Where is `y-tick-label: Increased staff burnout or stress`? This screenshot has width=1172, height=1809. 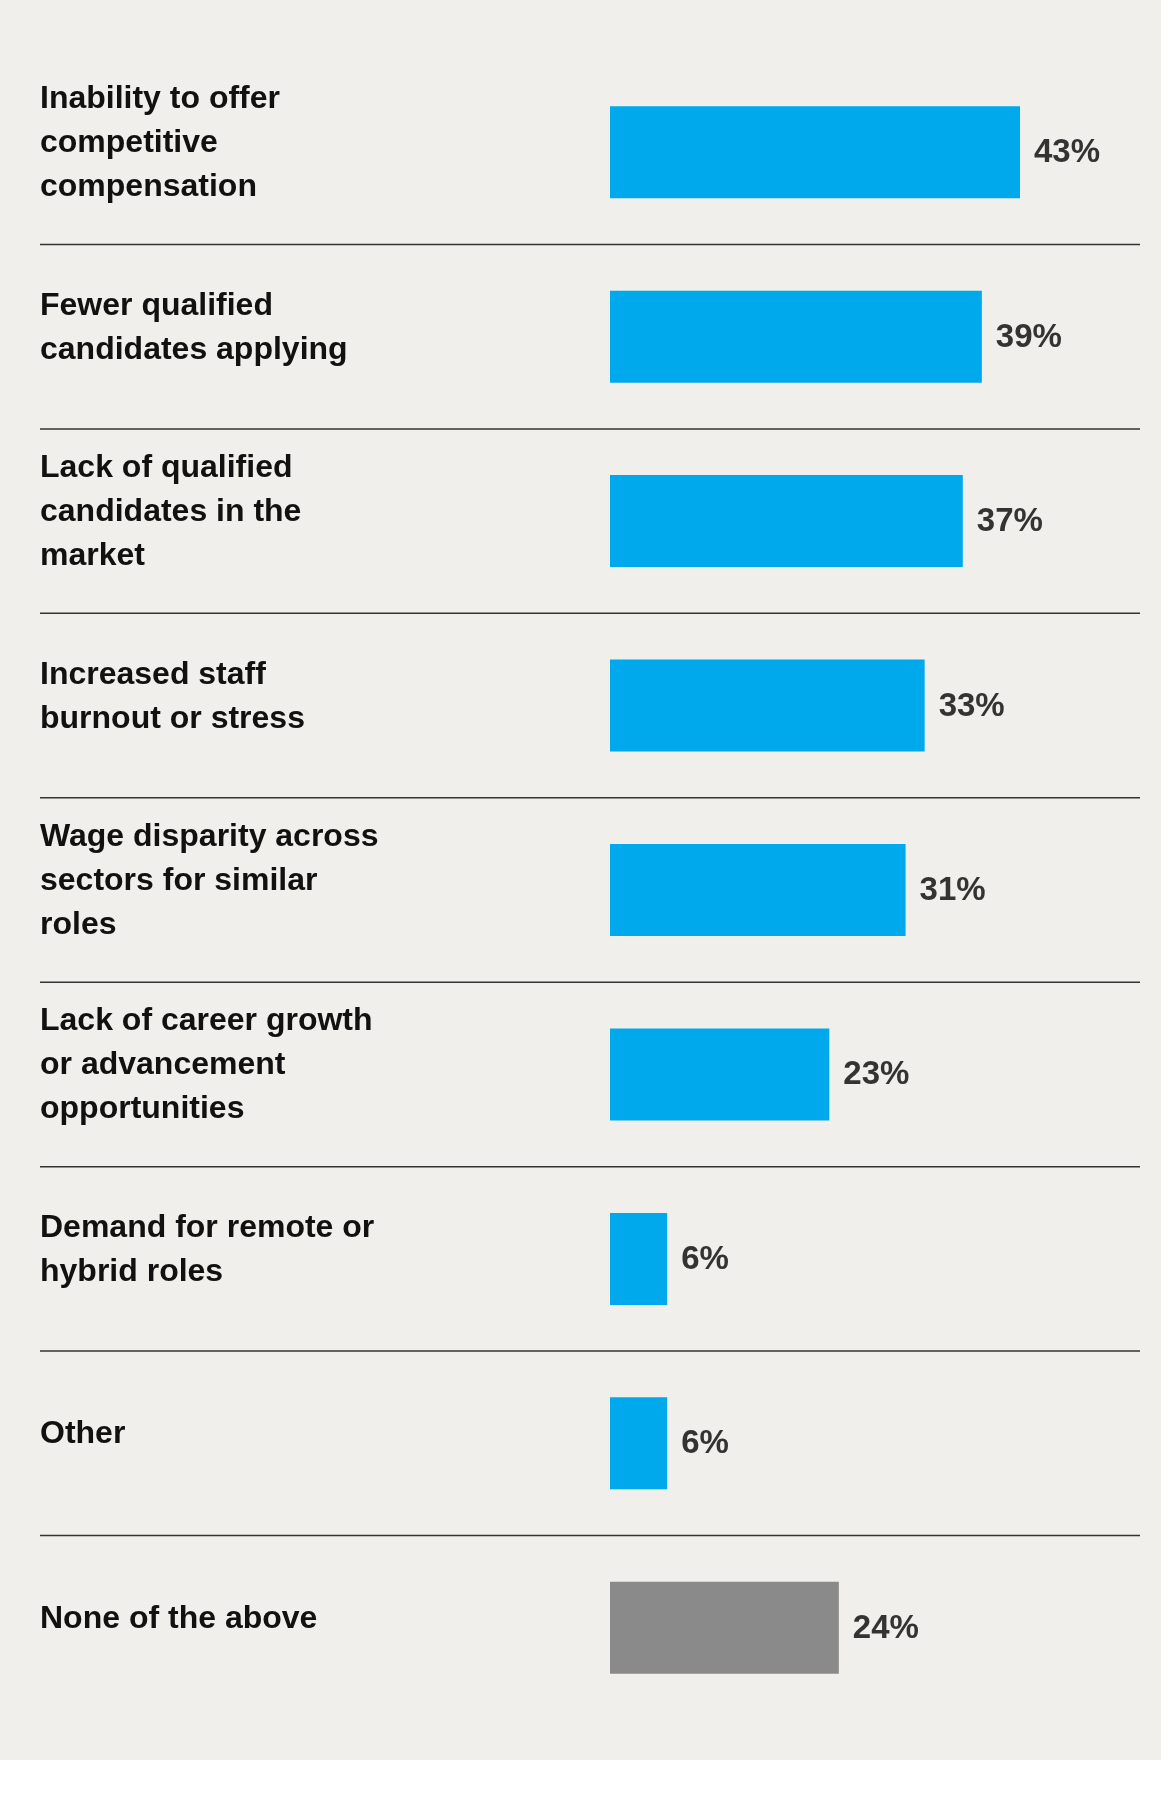
y-tick-label: Increased staff burnout or stress is located at coordinates (172, 694).